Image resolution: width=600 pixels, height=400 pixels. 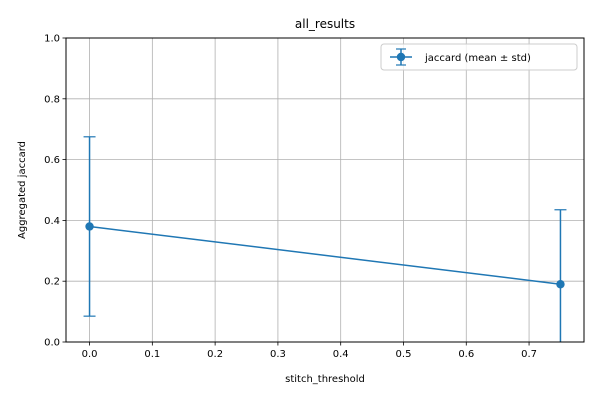 What do you see at coordinates (341, 354) in the screenshot?
I see `x-tick-label: 0.4` at bounding box center [341, 354].